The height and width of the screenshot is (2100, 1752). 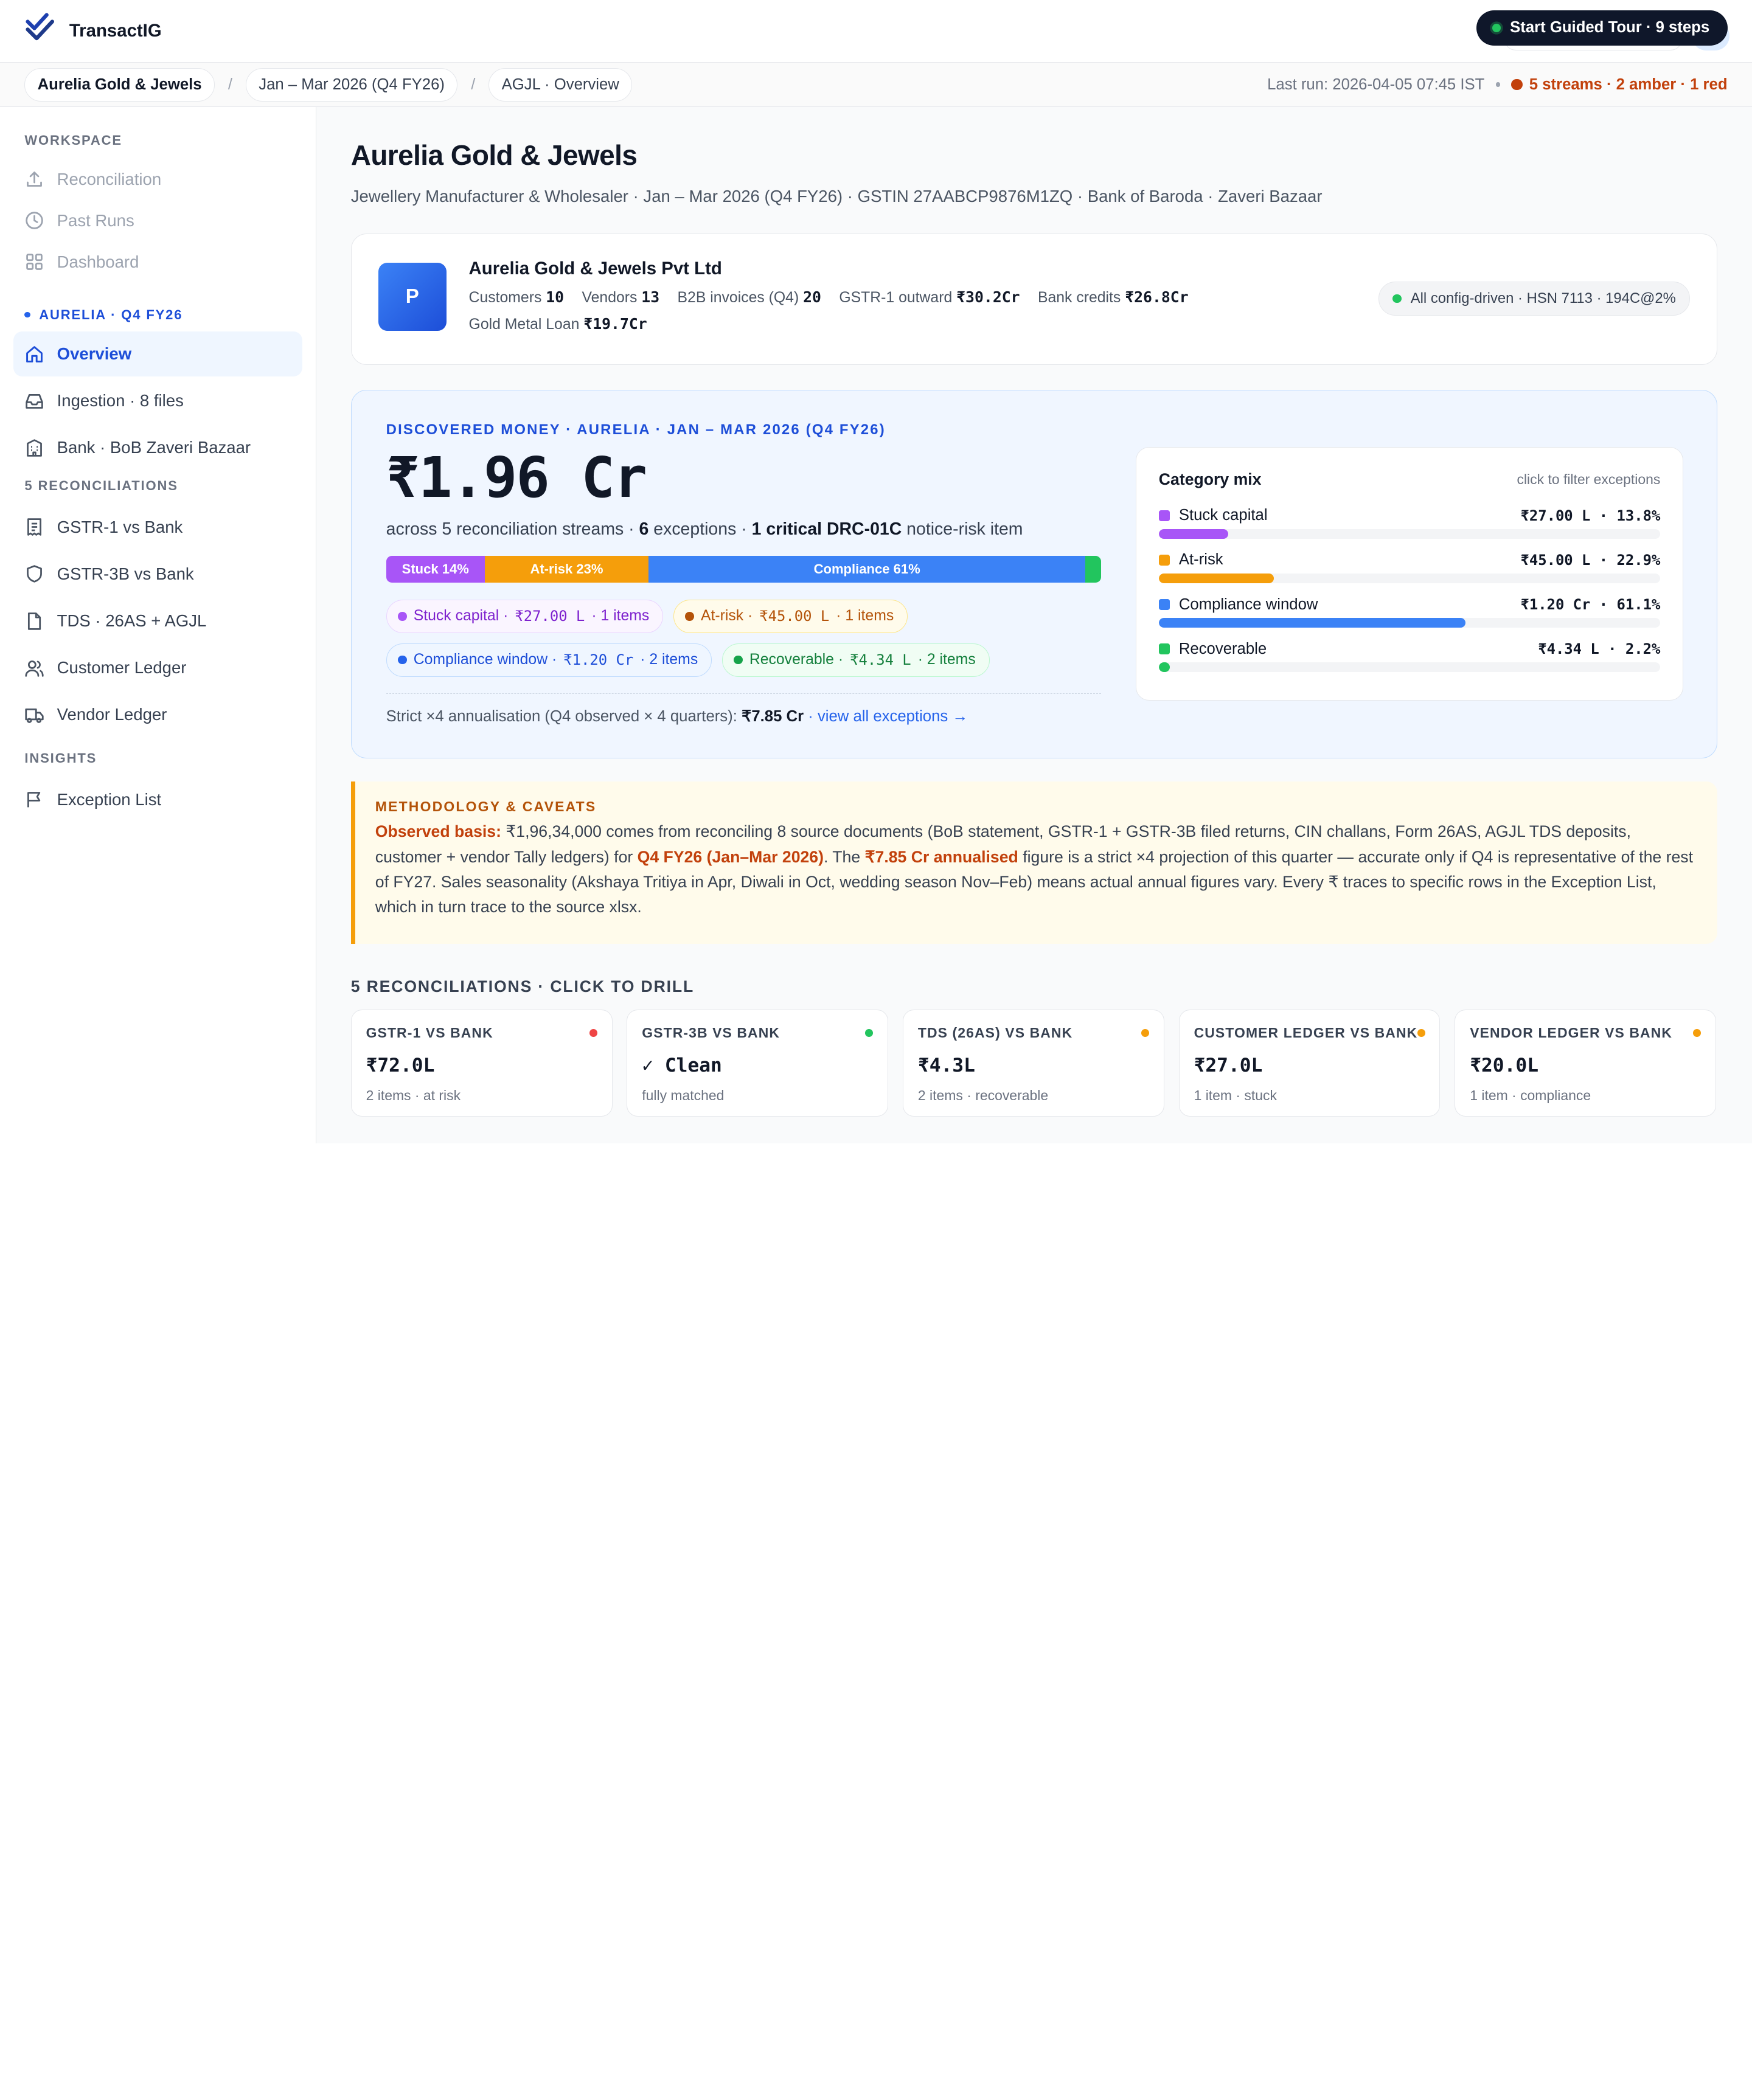 What do you see at coordinates (461, 616) in the screenshot?
I see `chip-name: Stuck capital ·` at bounding box center [461, 616].